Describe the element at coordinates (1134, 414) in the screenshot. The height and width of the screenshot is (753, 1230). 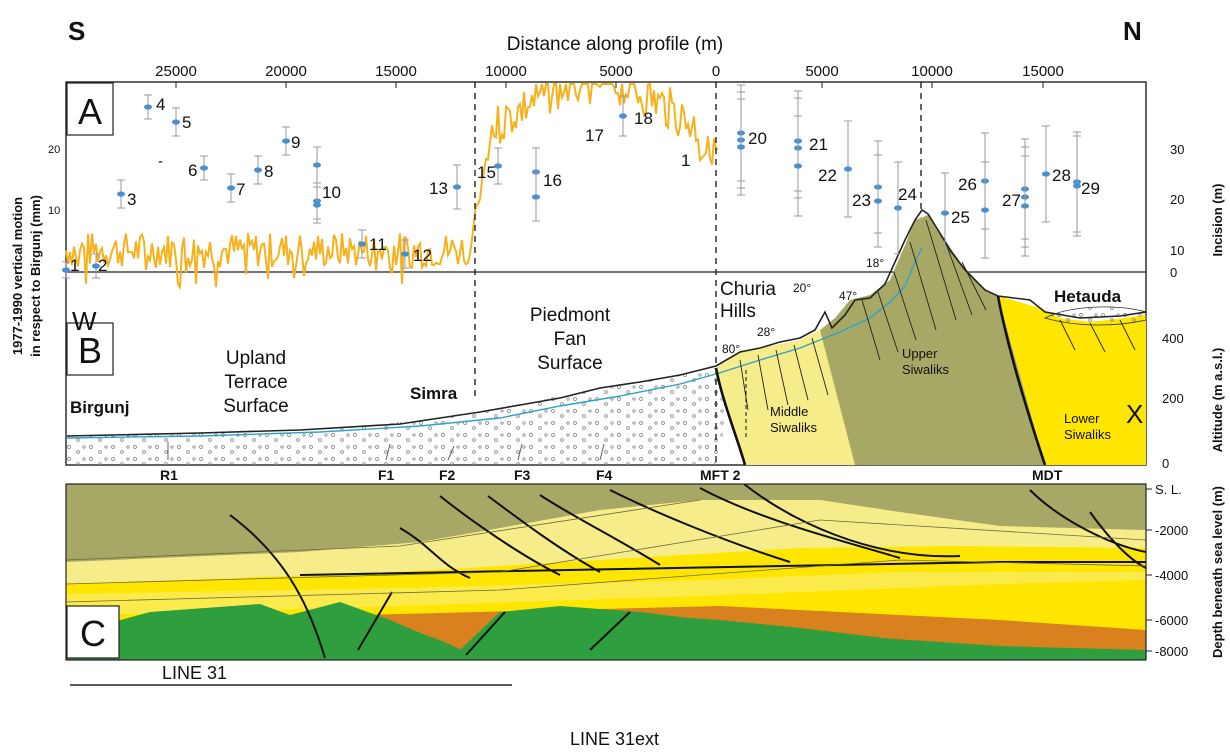
I see `sub-label-x: X` at that location.